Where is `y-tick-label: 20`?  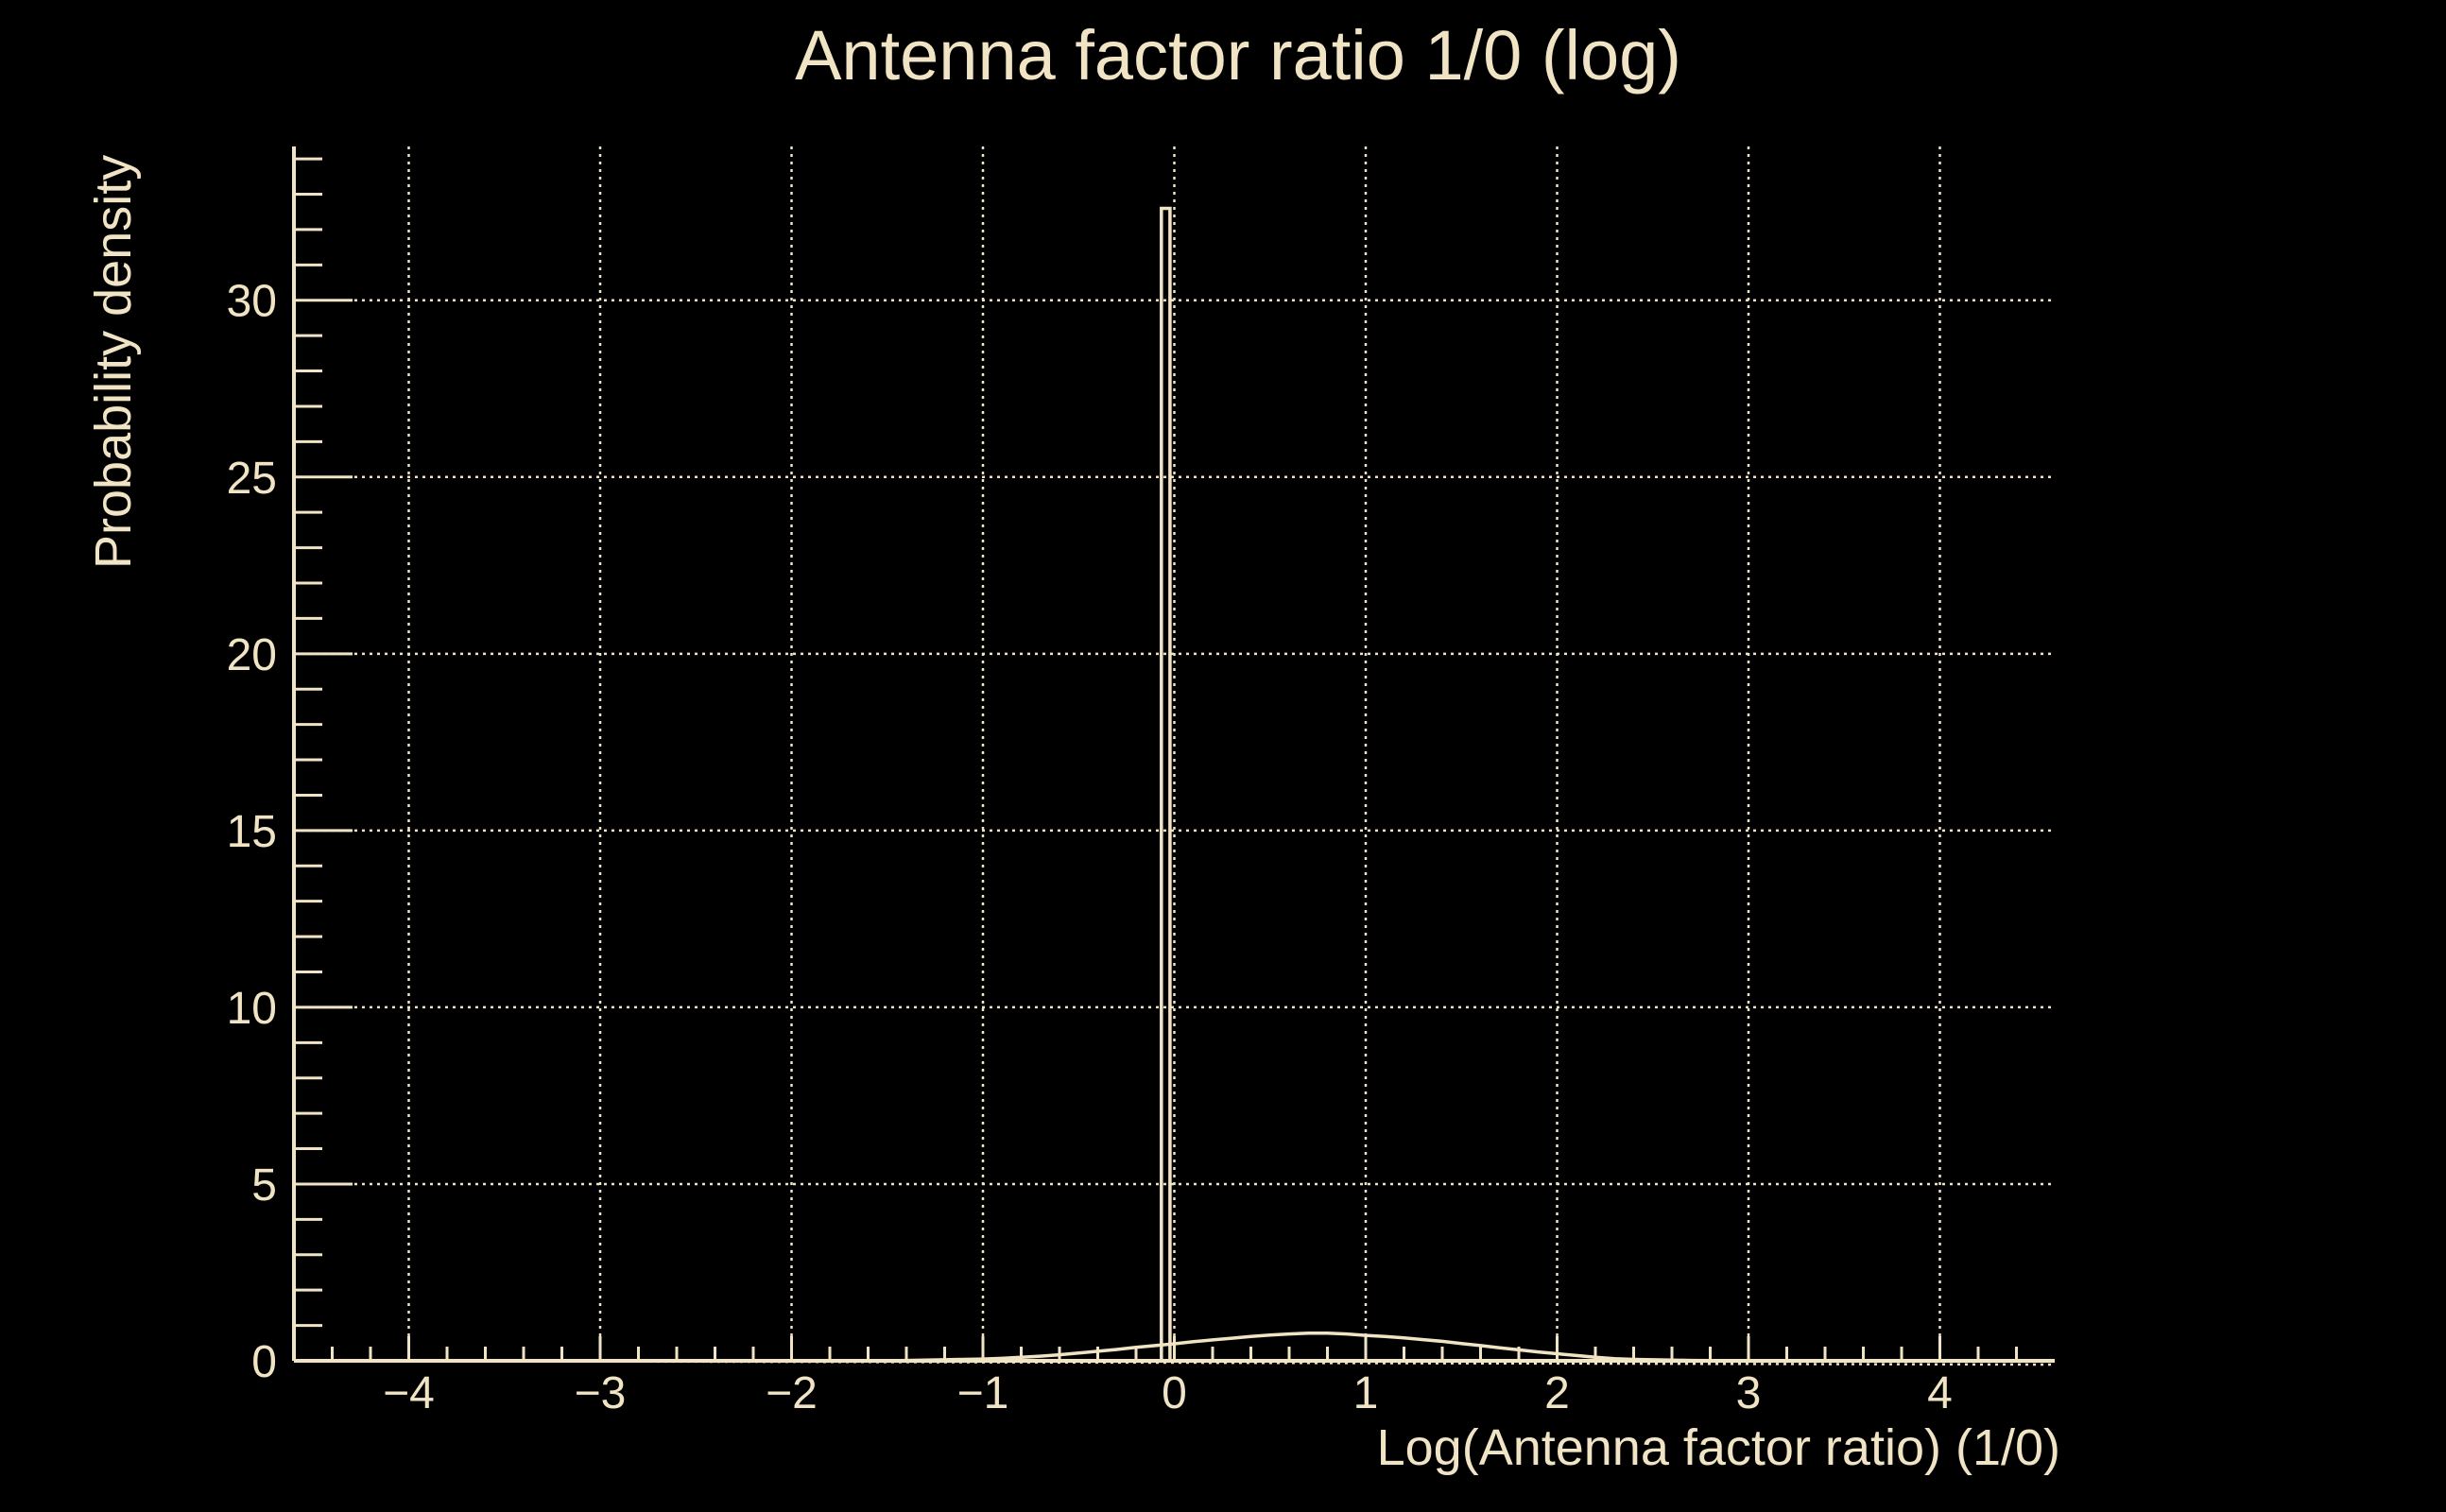 y-tick-label: 20 is located at coordinates (252, 655).